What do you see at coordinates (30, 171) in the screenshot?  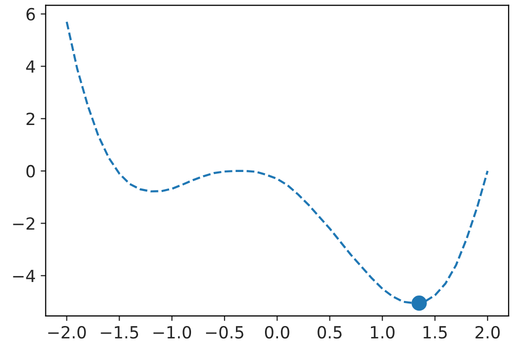 I see `y-tick-label: 0` at bounding box center [30, 171].